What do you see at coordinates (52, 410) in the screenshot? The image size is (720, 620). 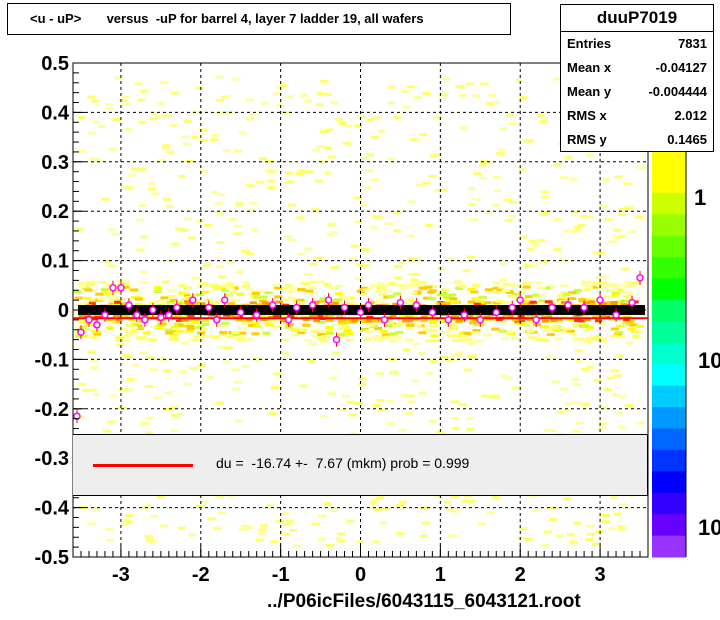 I see `y-tick-label: -0.2` at bounding box center [52, 410].